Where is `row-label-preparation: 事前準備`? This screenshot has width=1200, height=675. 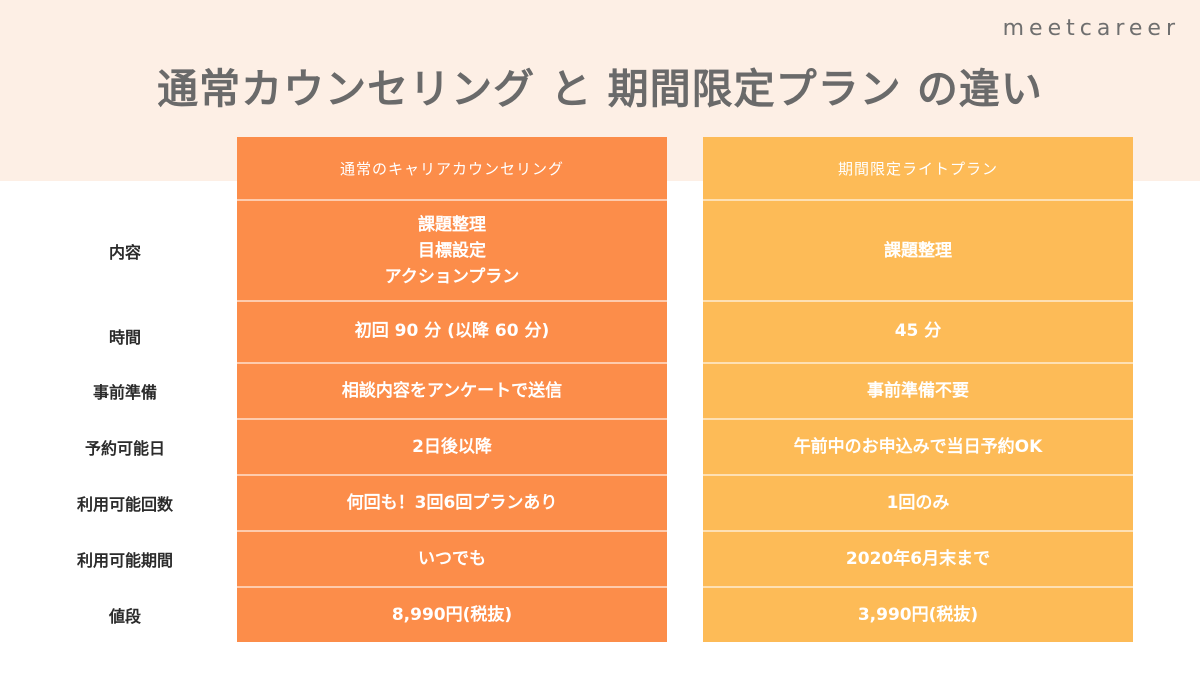
row-label-preparation: 事前準備 is located at coordinates (124, 392).